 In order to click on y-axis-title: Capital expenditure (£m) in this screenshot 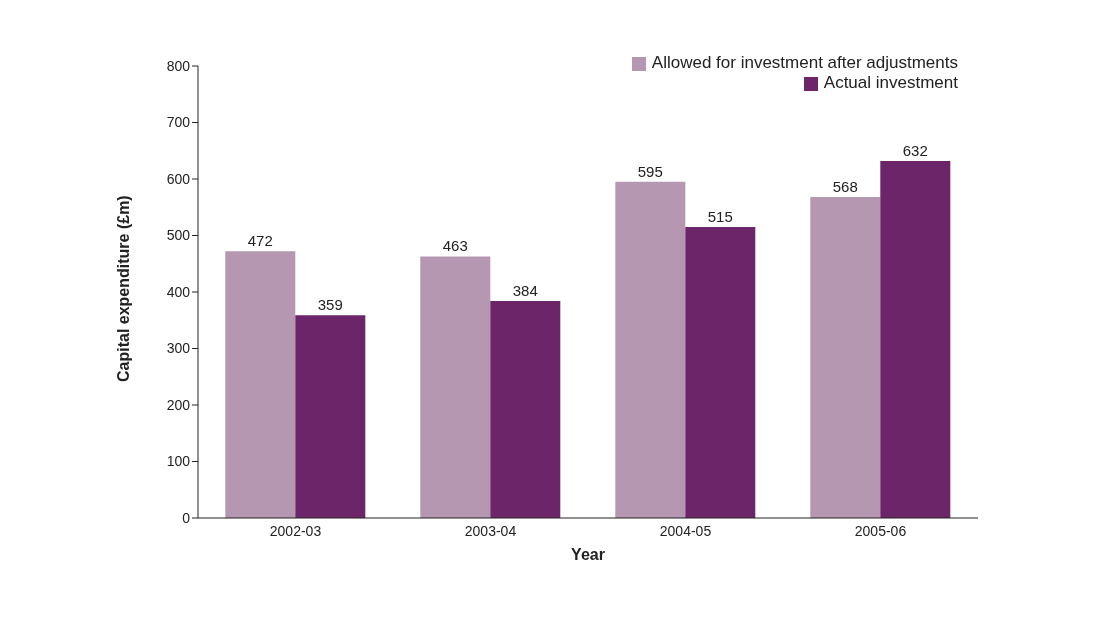, I will do `click(123, 288)`.